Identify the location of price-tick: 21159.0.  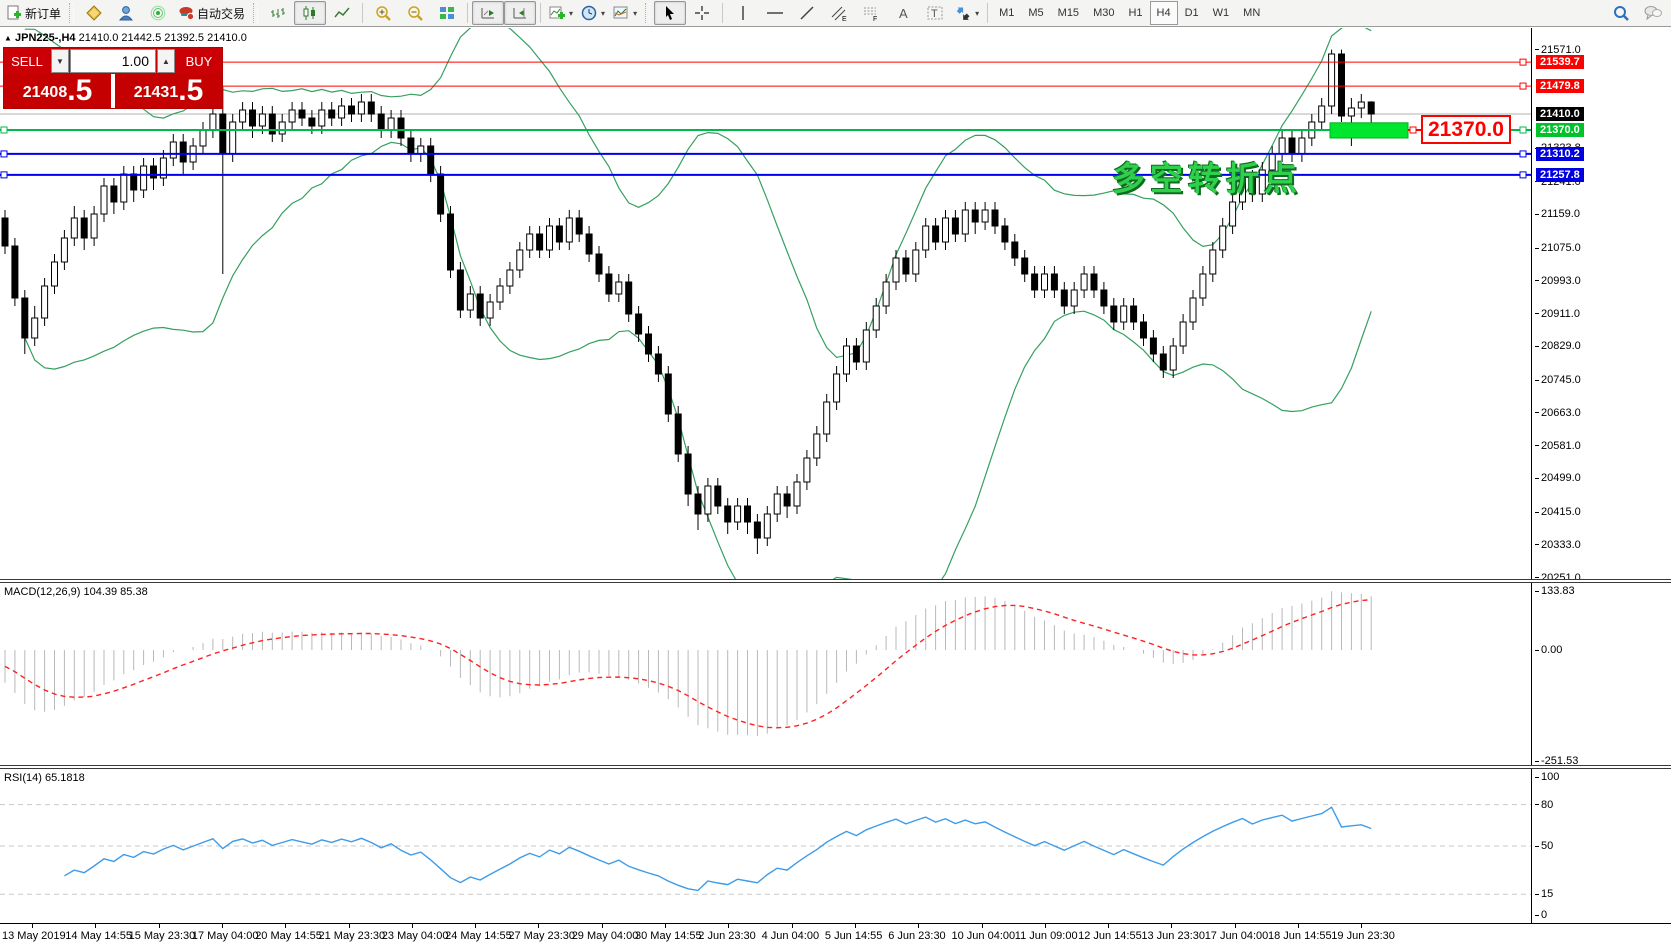
(1557, 214).